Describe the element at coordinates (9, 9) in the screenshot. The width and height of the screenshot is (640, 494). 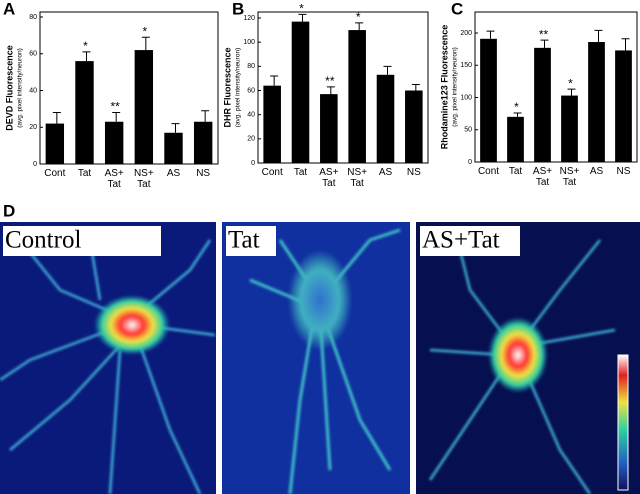
I see `panel-label: A` at that location.